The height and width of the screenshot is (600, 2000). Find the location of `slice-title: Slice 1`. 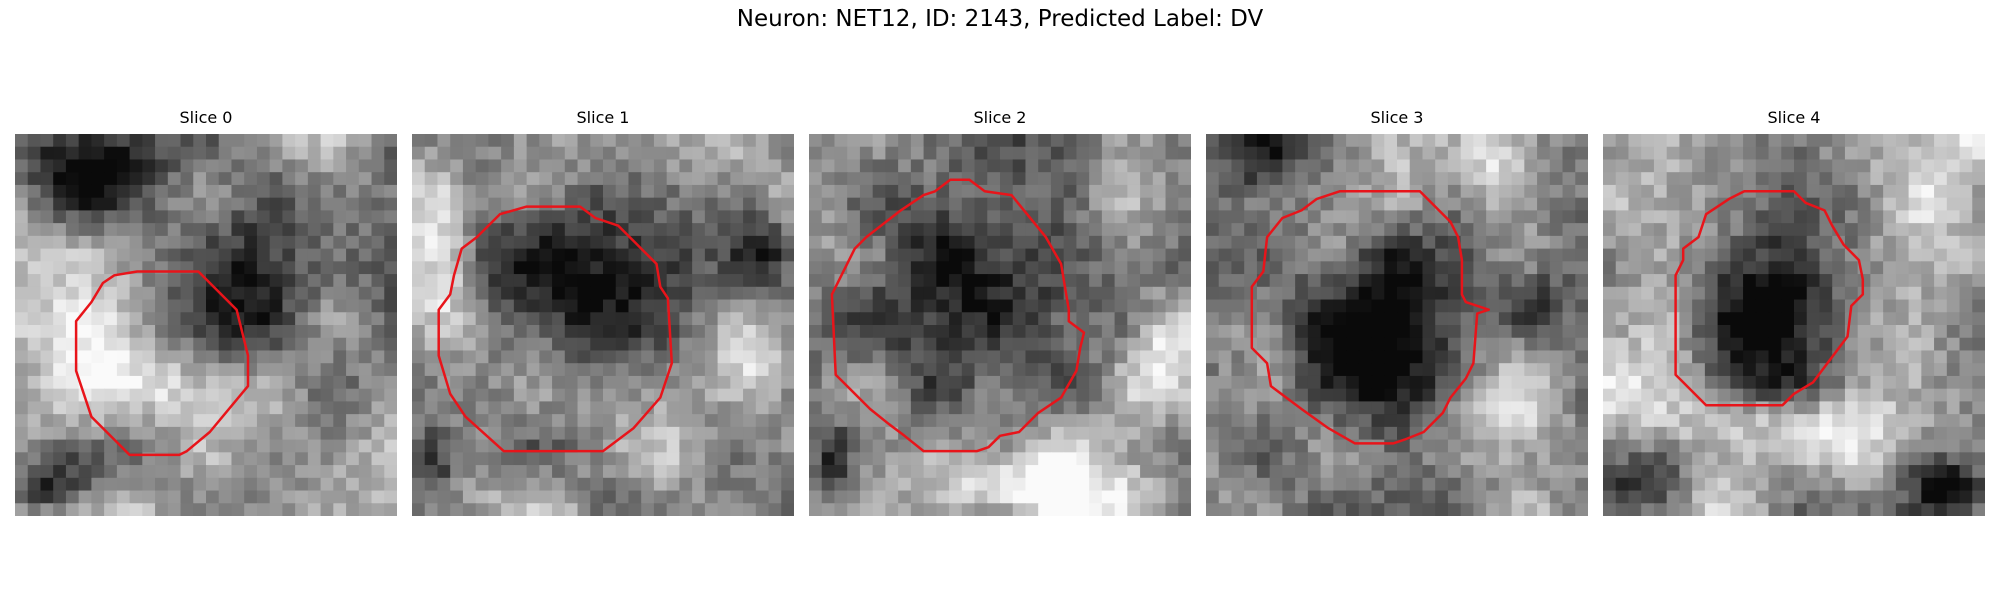

slice-title: Slice 1 is located at coordinates (603, 117).